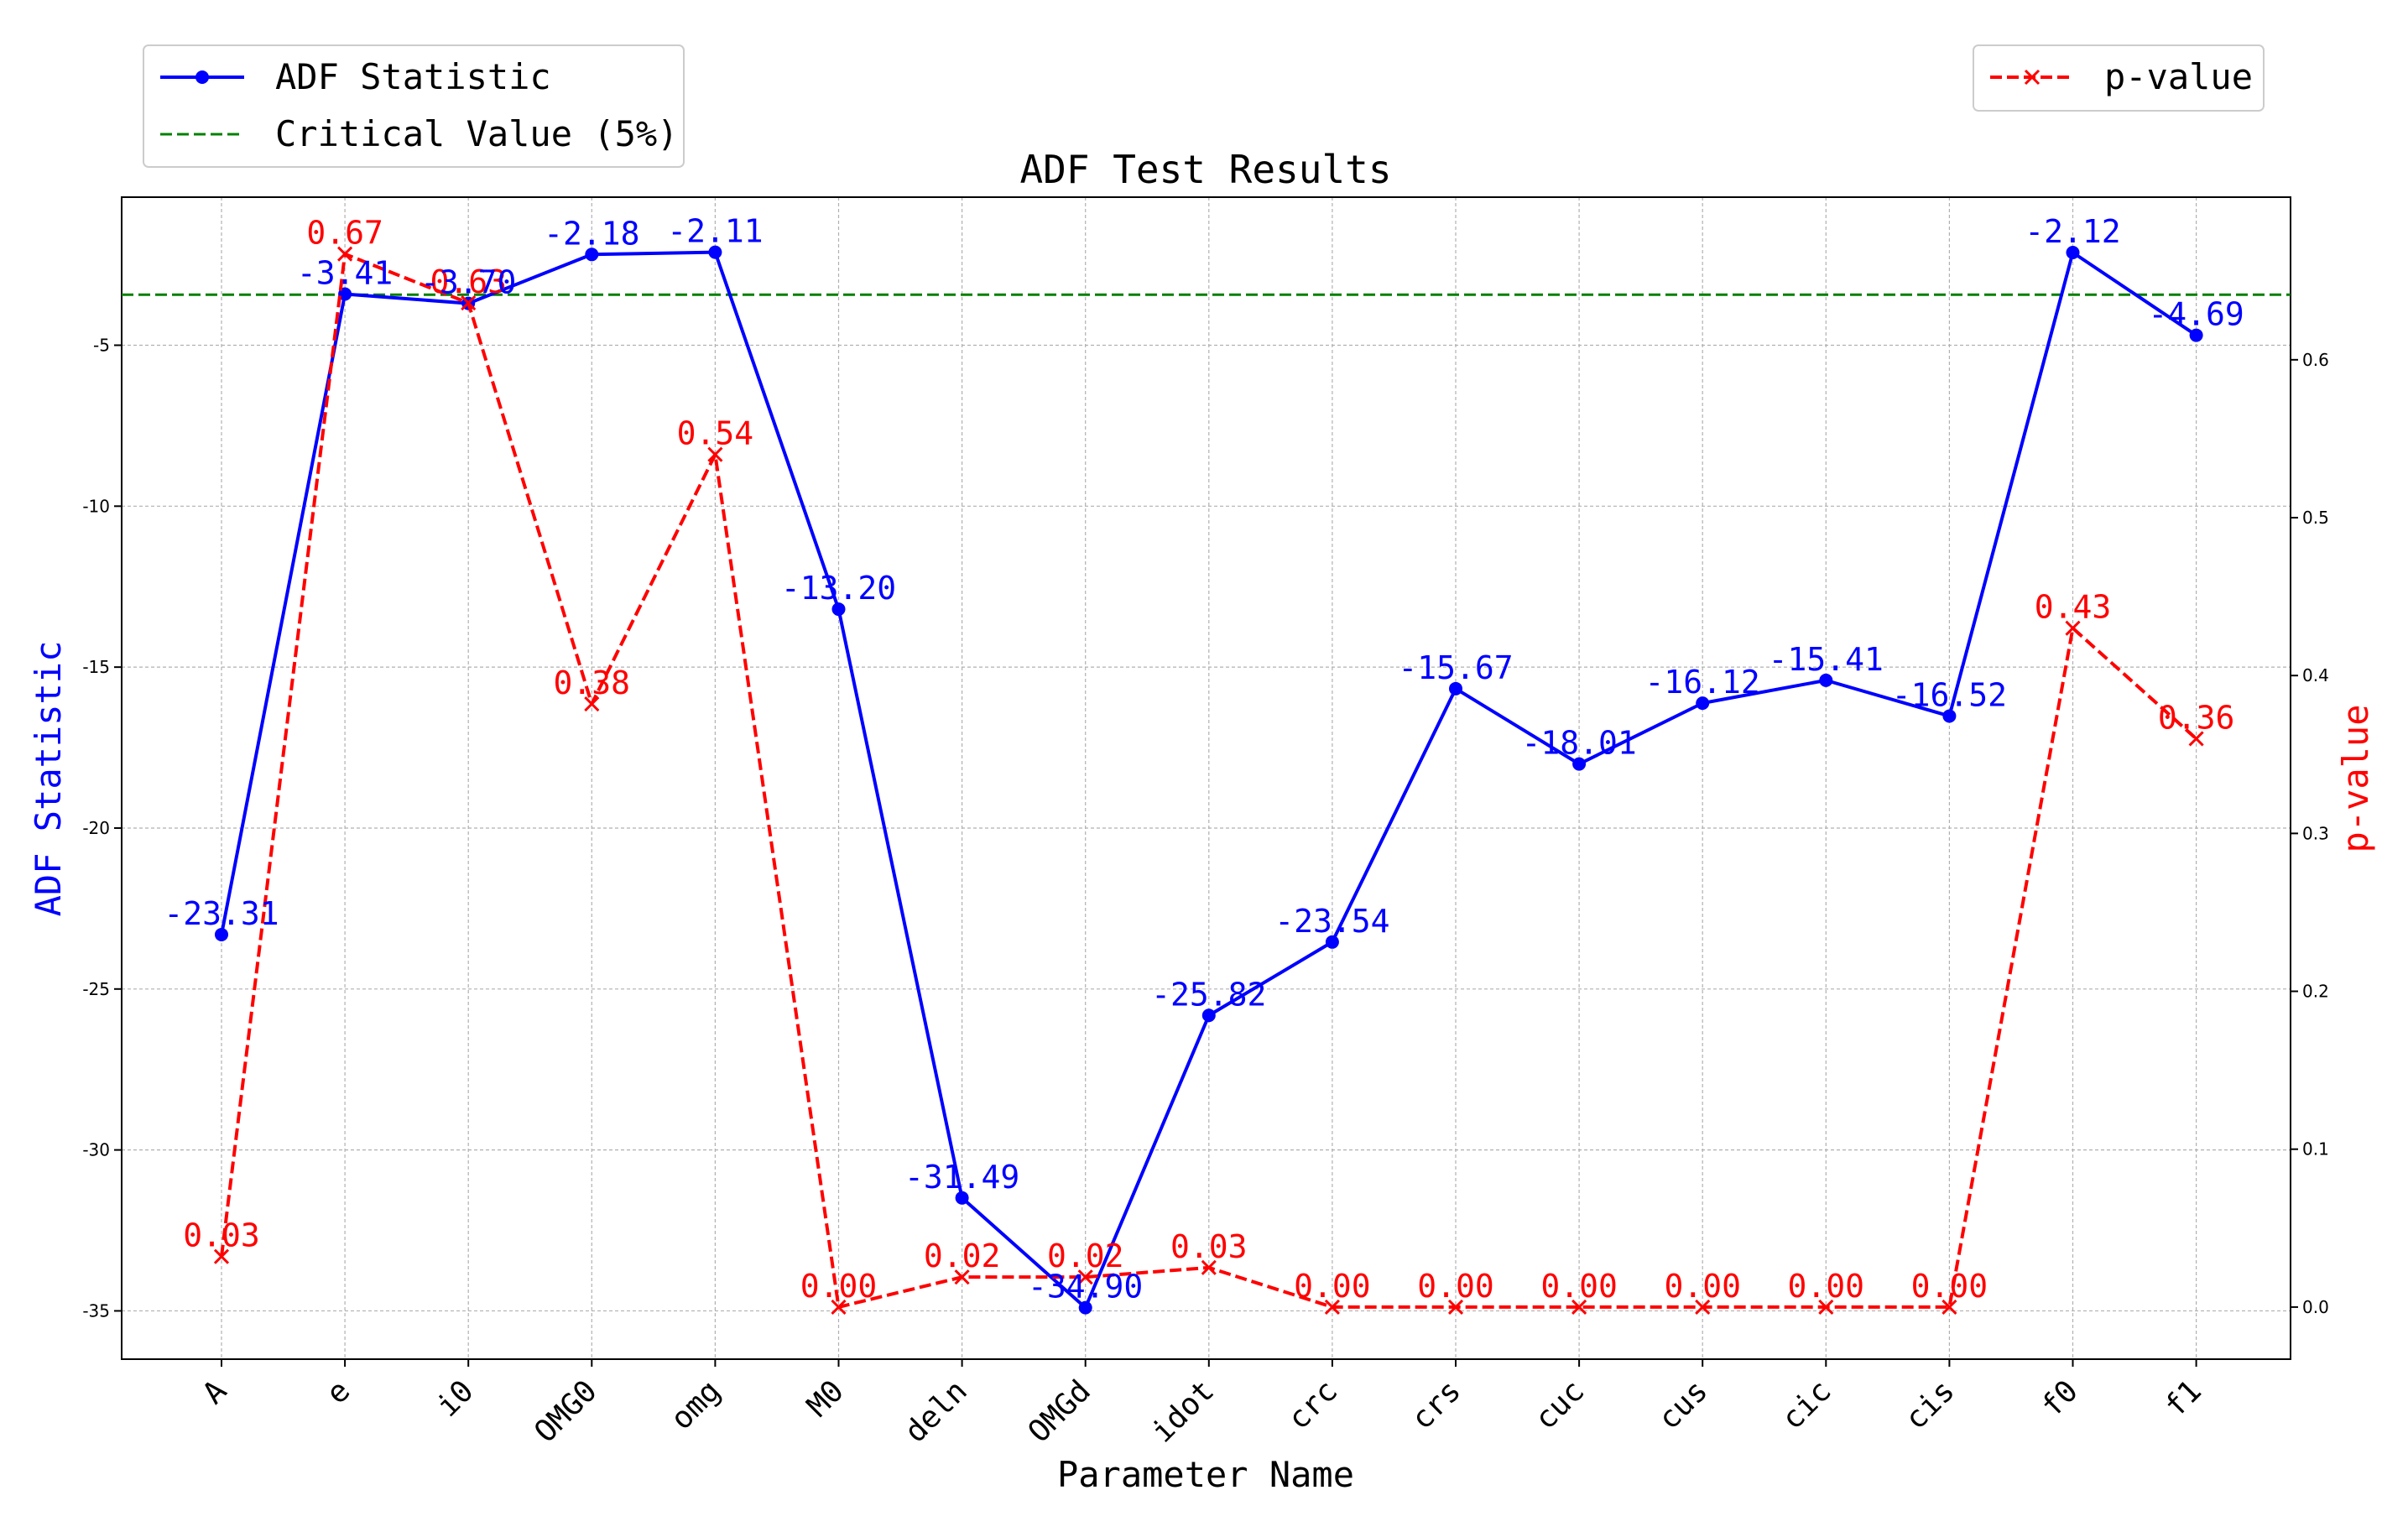  I want to click on legend-label-p: p-value, so click(2178, 76).